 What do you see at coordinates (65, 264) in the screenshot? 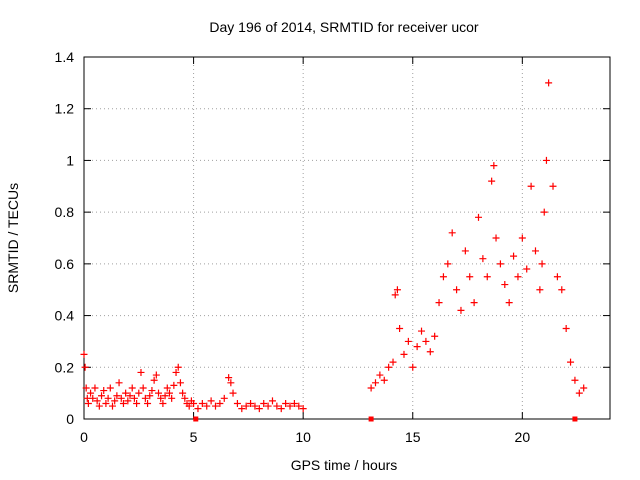
I see `y-tick-label: 0.6` at bounding box center [65, 264].